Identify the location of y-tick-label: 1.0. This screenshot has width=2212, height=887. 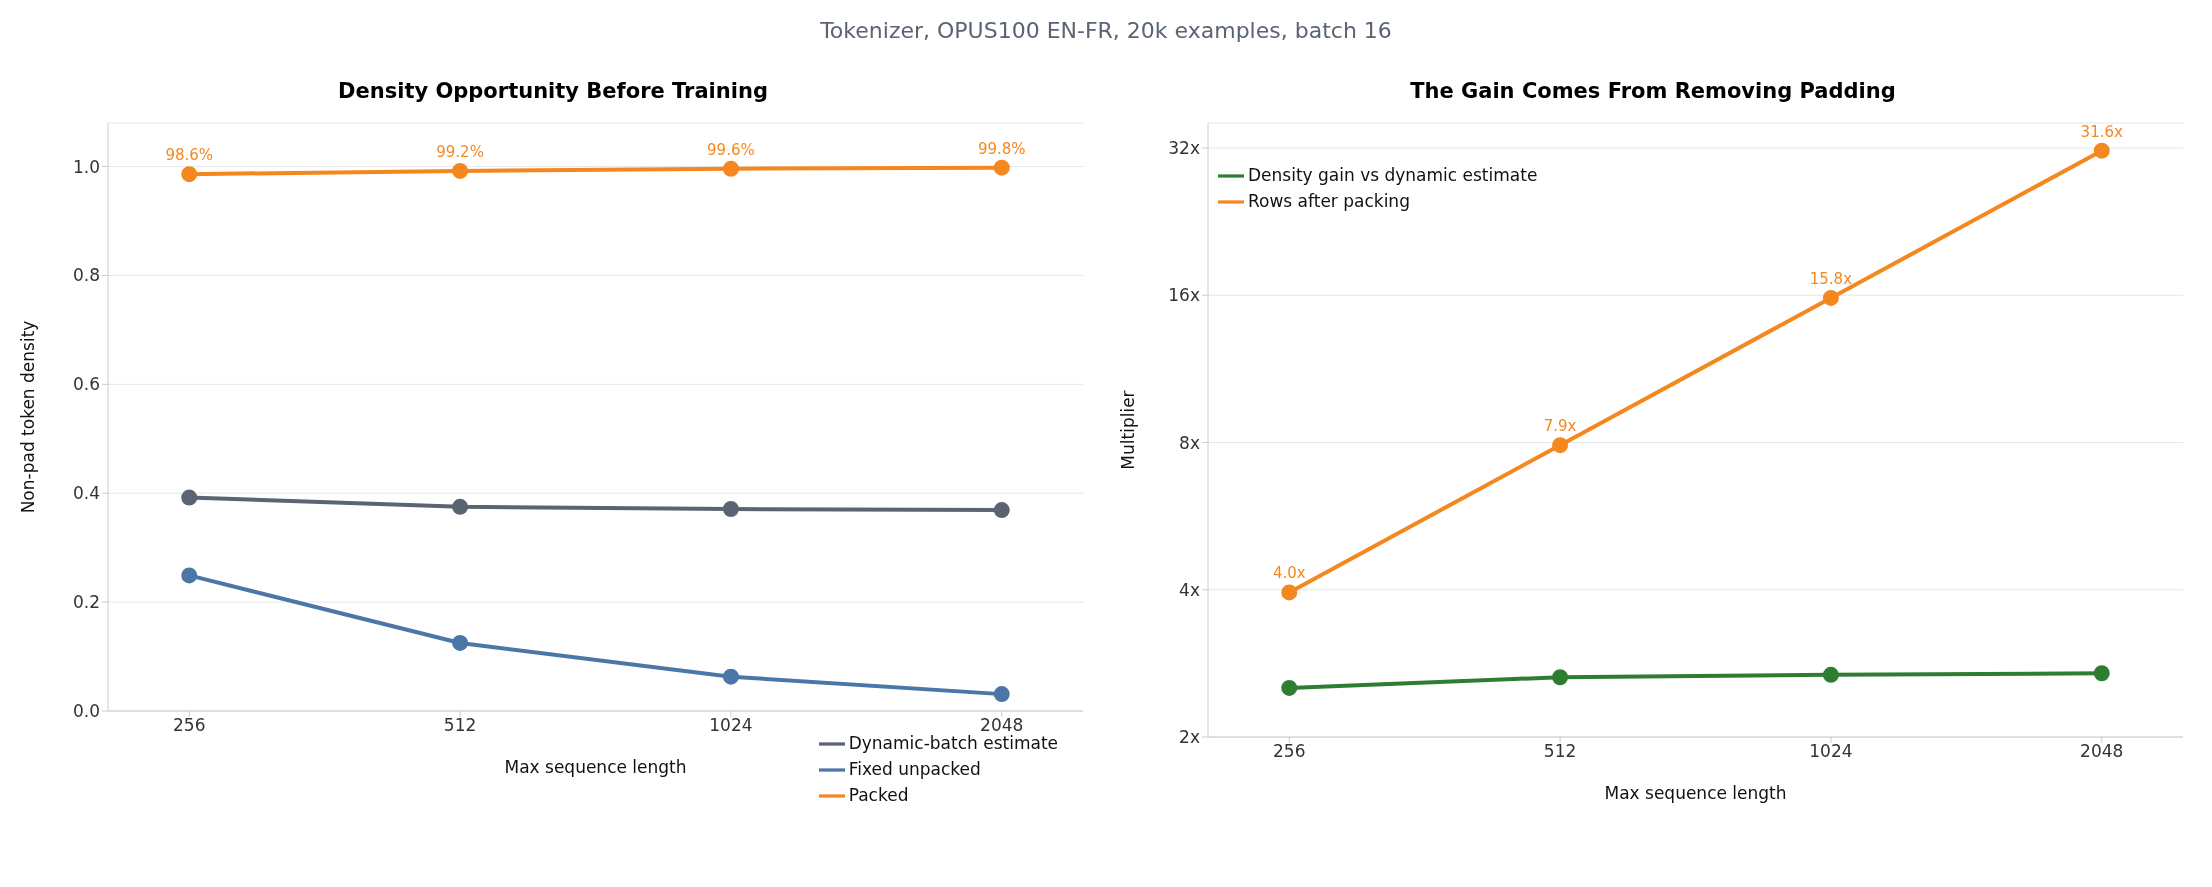
(86, 166).